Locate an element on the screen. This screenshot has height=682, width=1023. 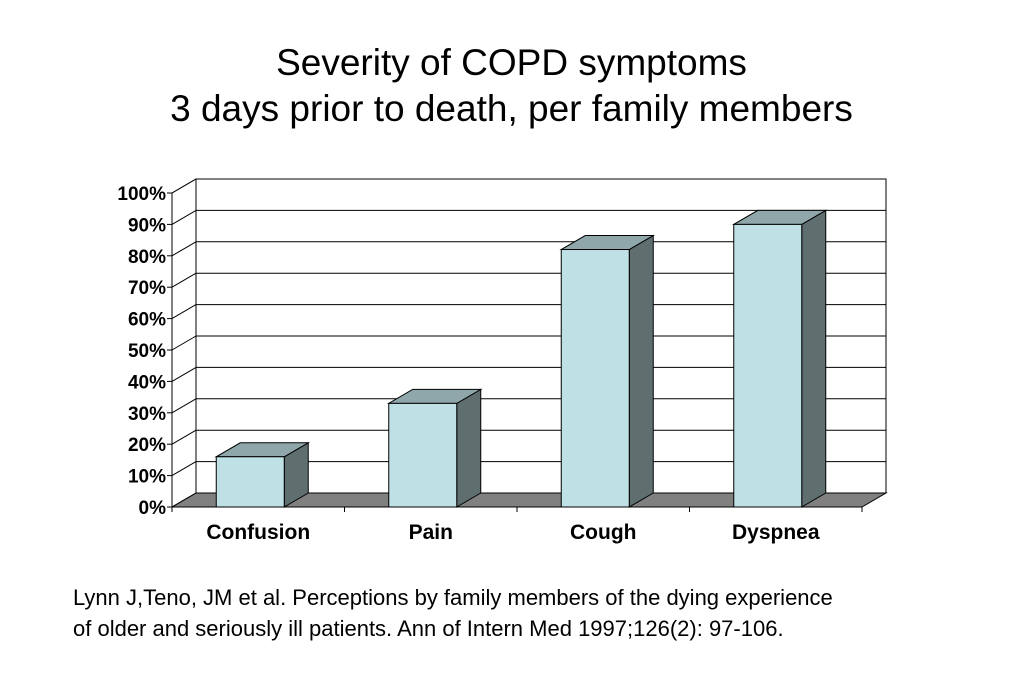
x-tick-label: Confusion is located at coordinates (258, 532).